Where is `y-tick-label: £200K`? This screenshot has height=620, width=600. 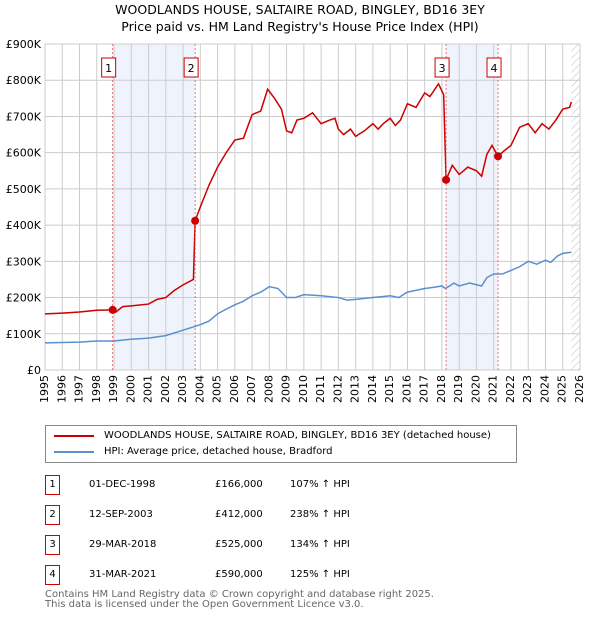
y-tick-label: £200K is located at coordinates (24, 298).